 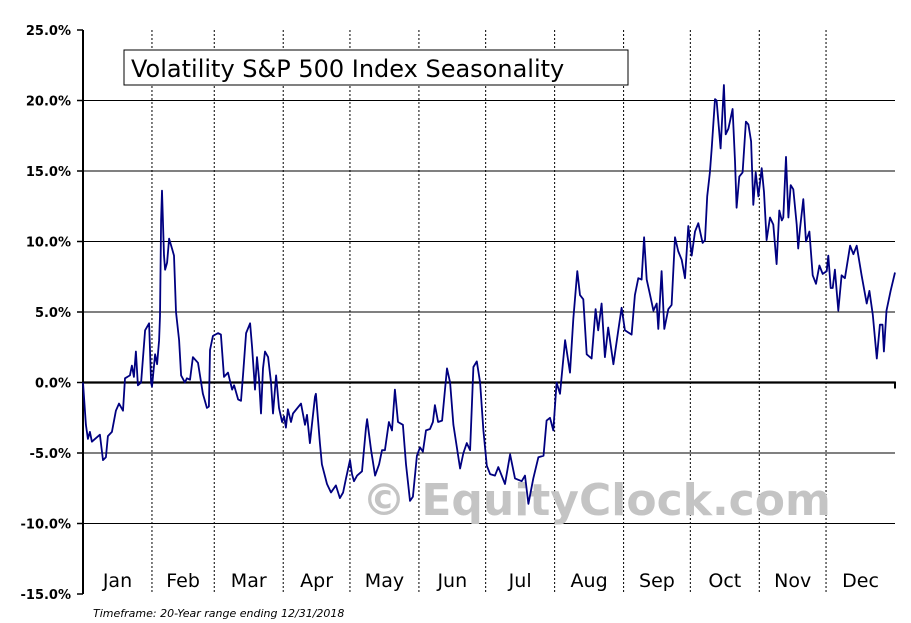 I want to click on y-tick-label: -15.0%, so click(x=46, y=595).